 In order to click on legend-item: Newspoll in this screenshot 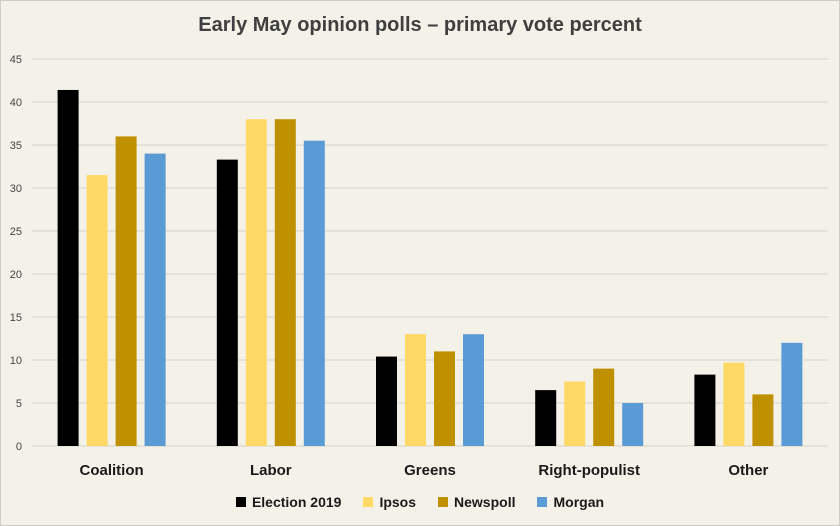, I will do `click(476, 502)`.